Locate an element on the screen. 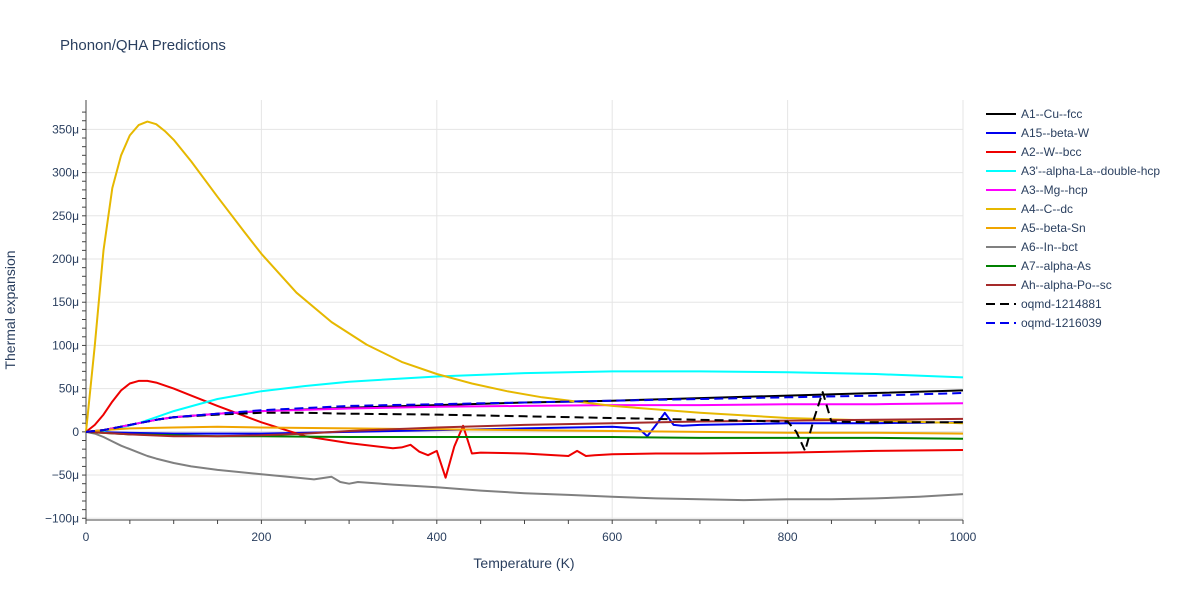 The width and height of the screenshot is (1200, 600). series-line-a6-in-bct is located at coordinates (524, 466).